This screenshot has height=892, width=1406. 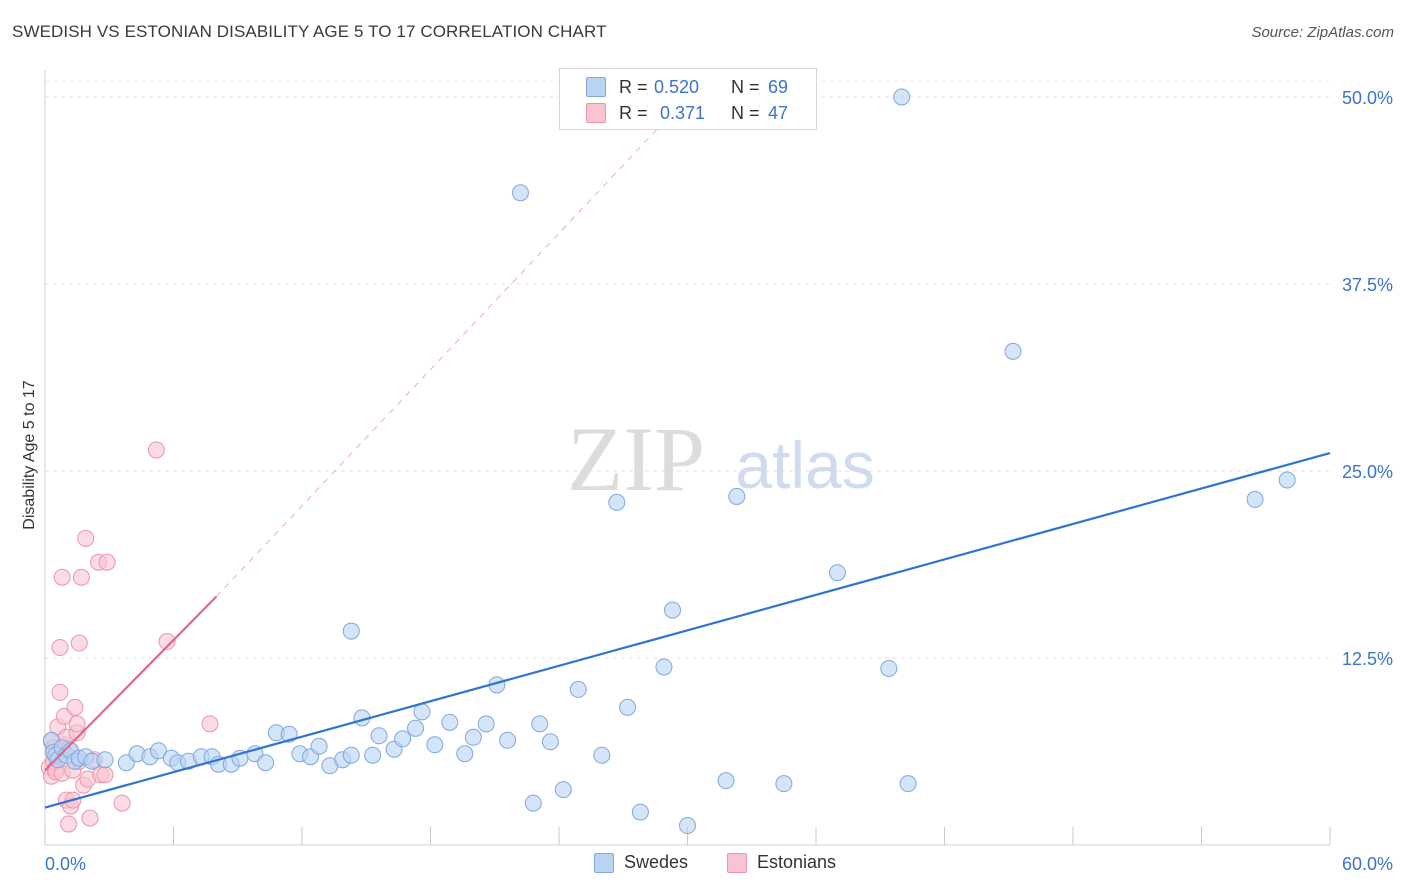 I want to click on watermark: ZIP atlas, so click(x=721, y=459).